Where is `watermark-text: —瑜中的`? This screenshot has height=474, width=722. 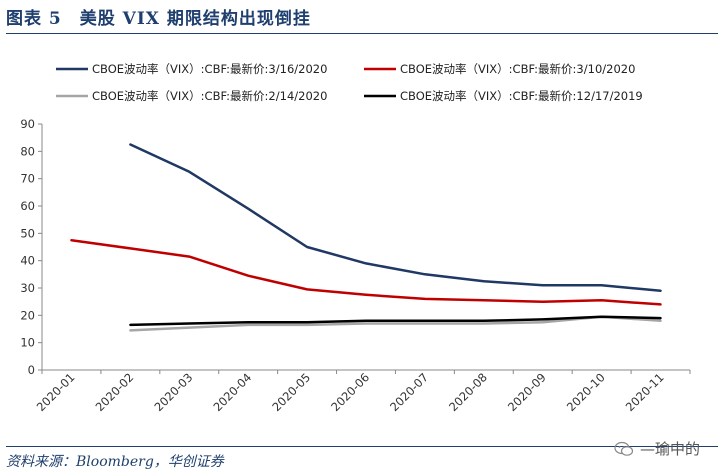
watermark-text: —瑜中的 is located at coordinates (669, 449).